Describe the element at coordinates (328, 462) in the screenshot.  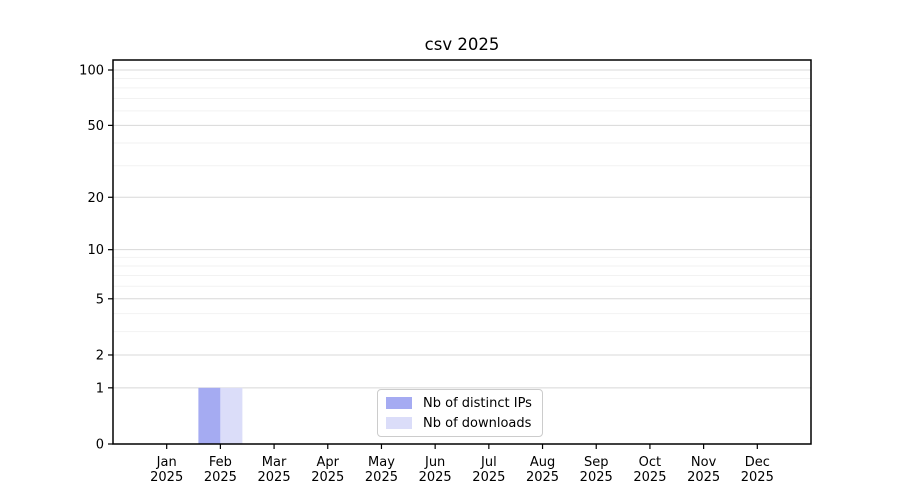
I see `x-tick-label-month: Apr` at that location.